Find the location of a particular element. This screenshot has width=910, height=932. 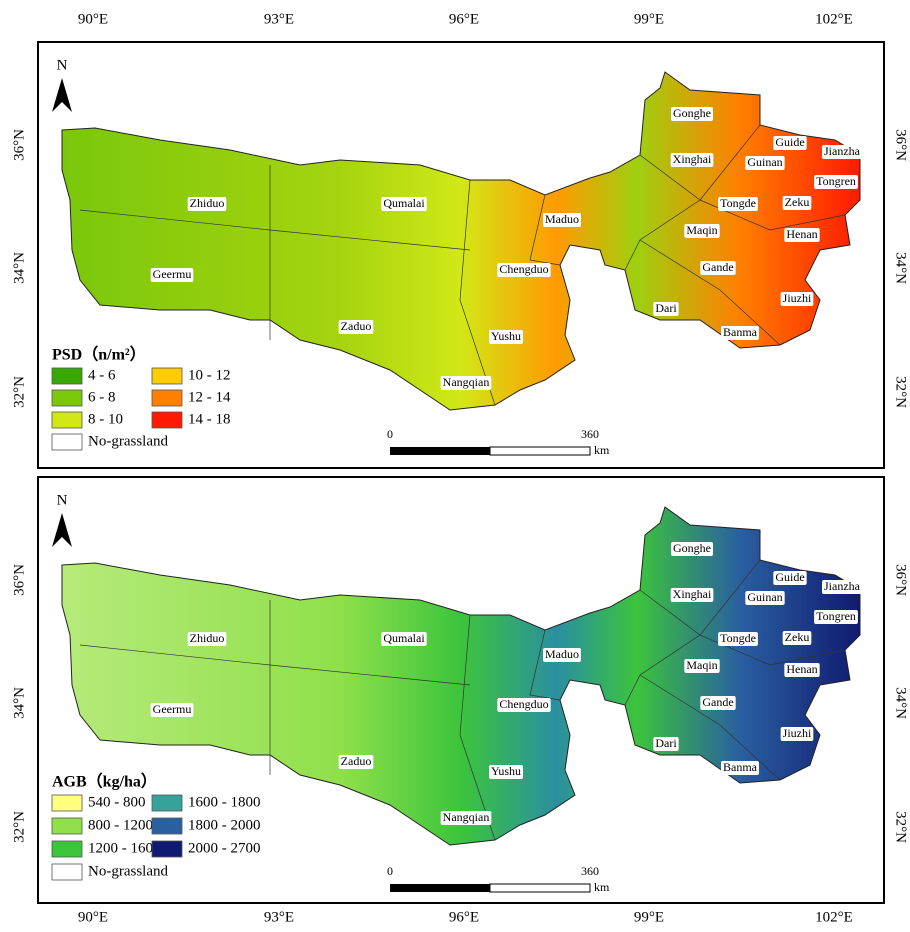

county-label: Jianzha is located at coordinates (842, 151).